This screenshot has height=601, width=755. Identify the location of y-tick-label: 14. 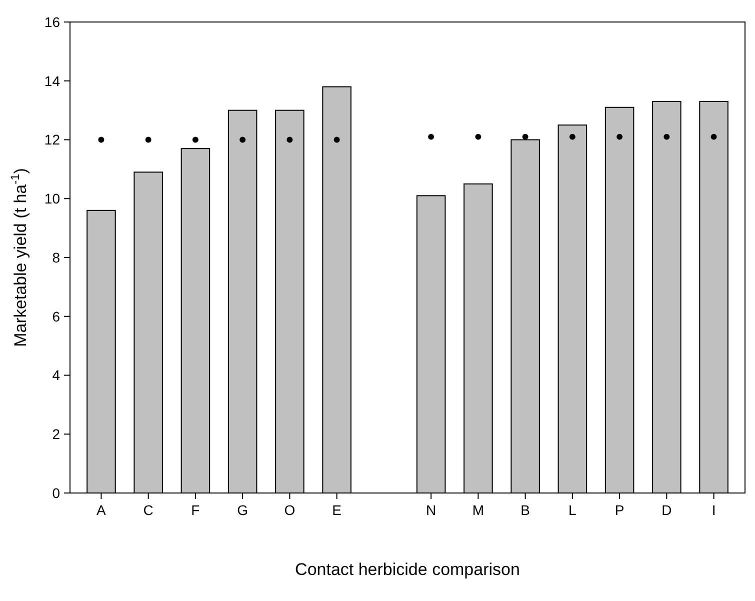
(52, 80).